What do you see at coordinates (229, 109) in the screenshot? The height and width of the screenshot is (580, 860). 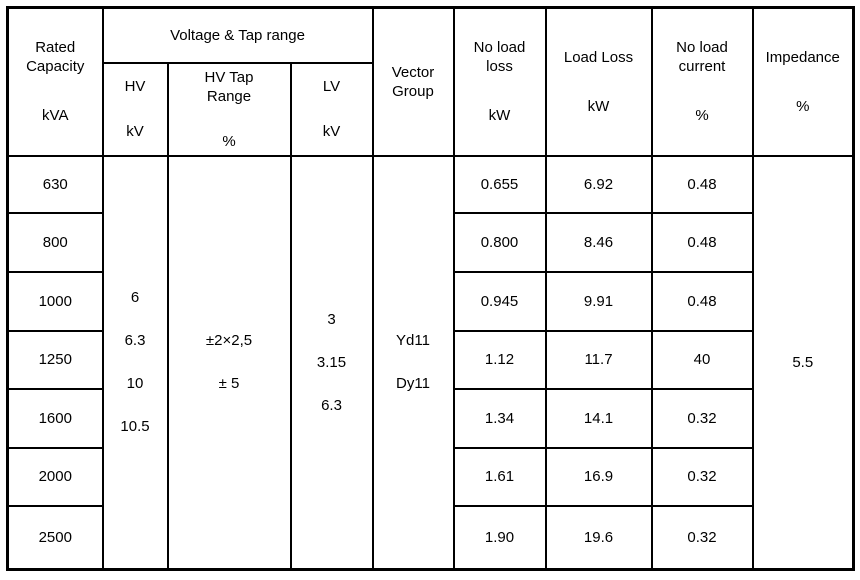 I see `header-hv-tap-range: HV Tap Range %` at bounding box center [229, 109].